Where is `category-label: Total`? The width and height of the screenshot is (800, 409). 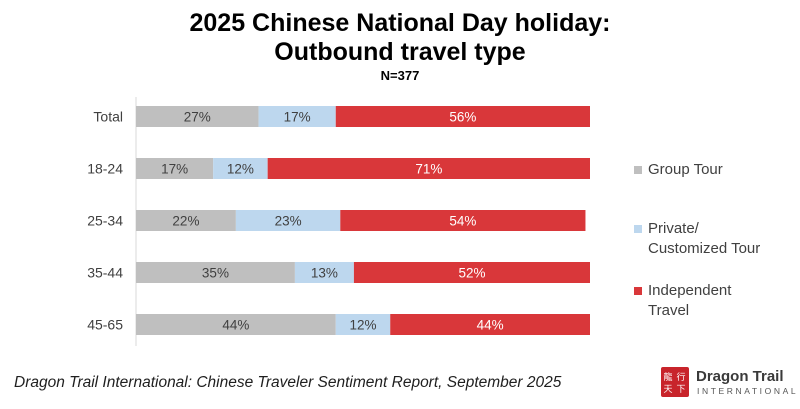 category-label: Total is located at coordinates (108, 117).